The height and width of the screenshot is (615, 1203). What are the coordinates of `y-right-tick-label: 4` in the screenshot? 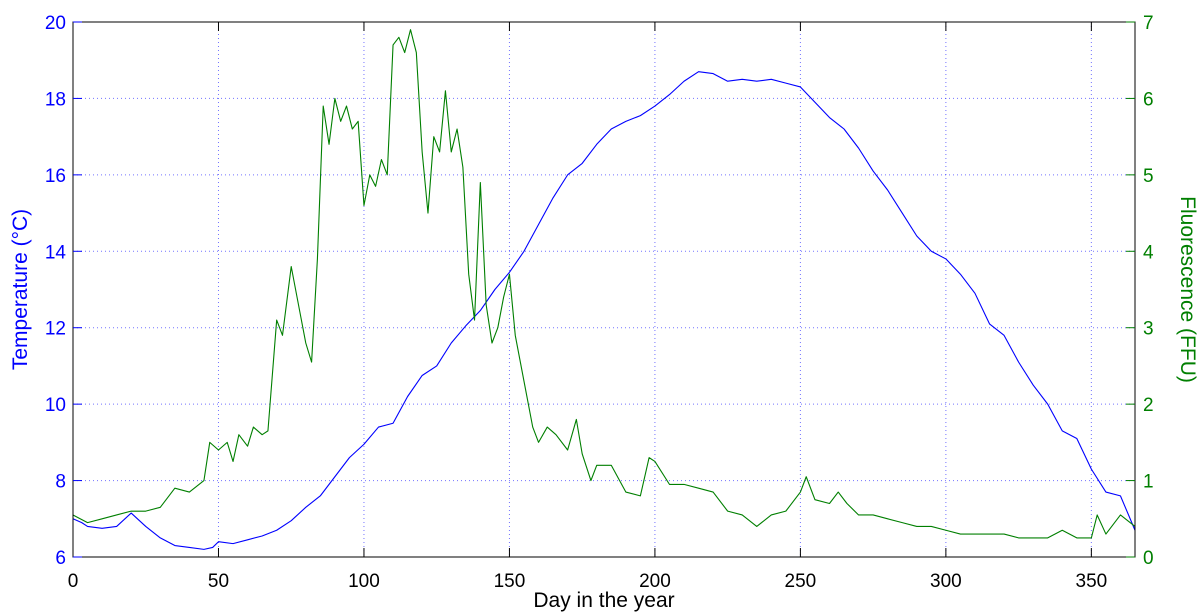 It's located at (1148, 252).